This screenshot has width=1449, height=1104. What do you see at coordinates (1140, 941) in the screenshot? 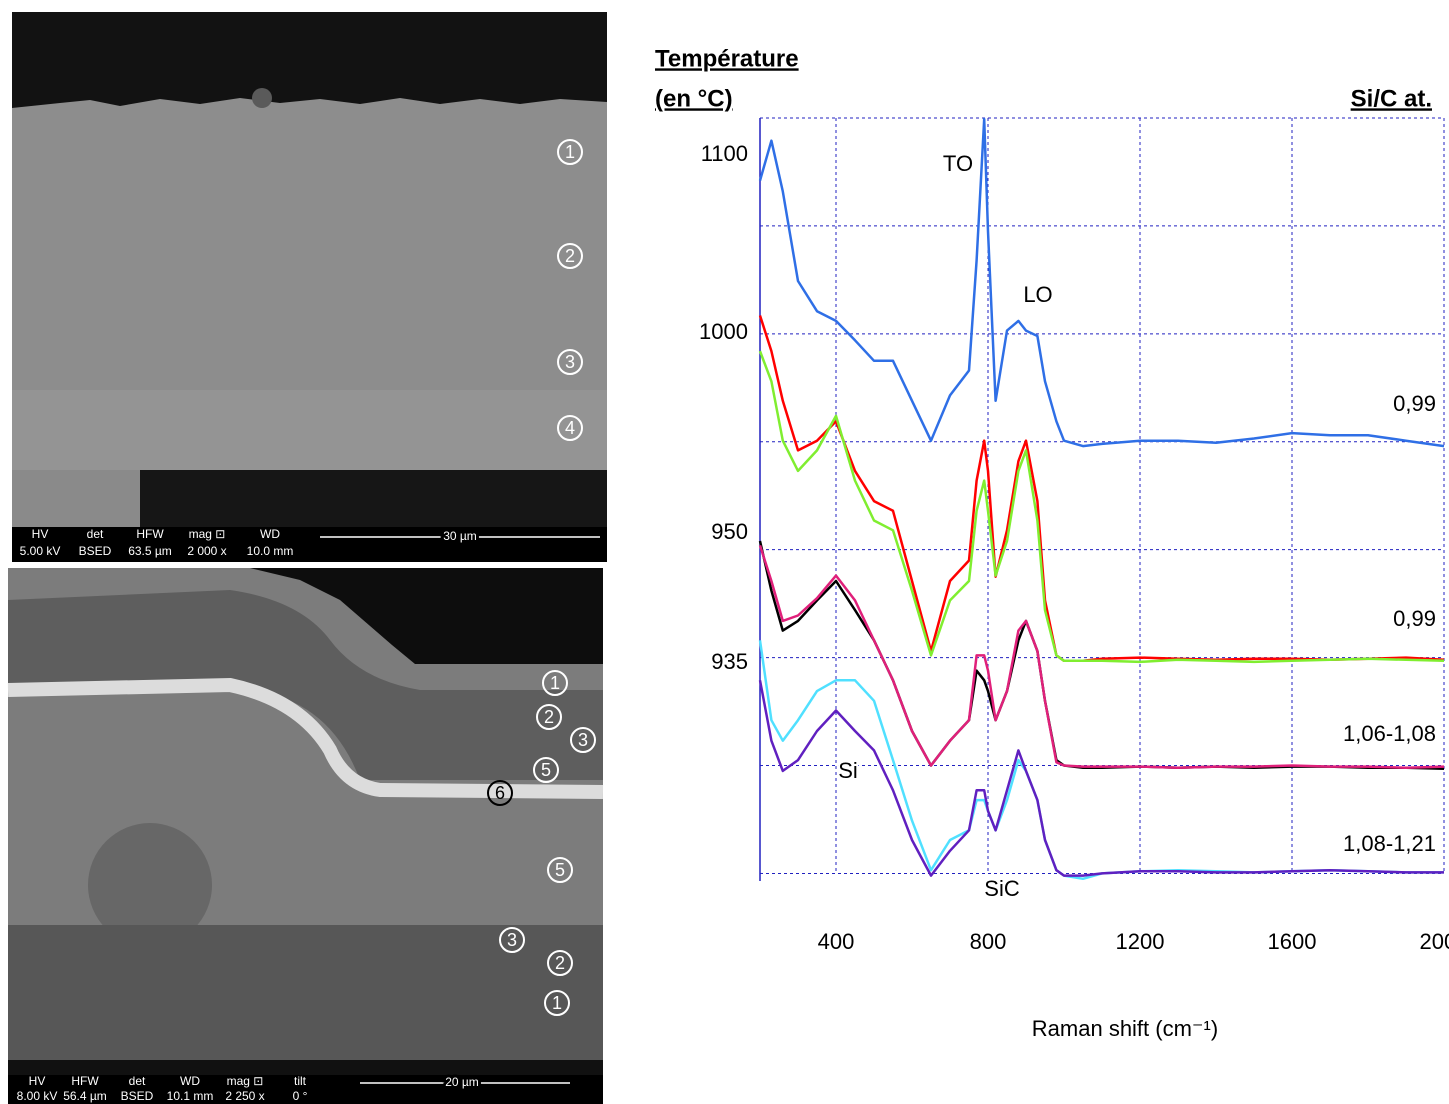
I see `x-tick-label: 1200` at bounding box center [1140, 941].